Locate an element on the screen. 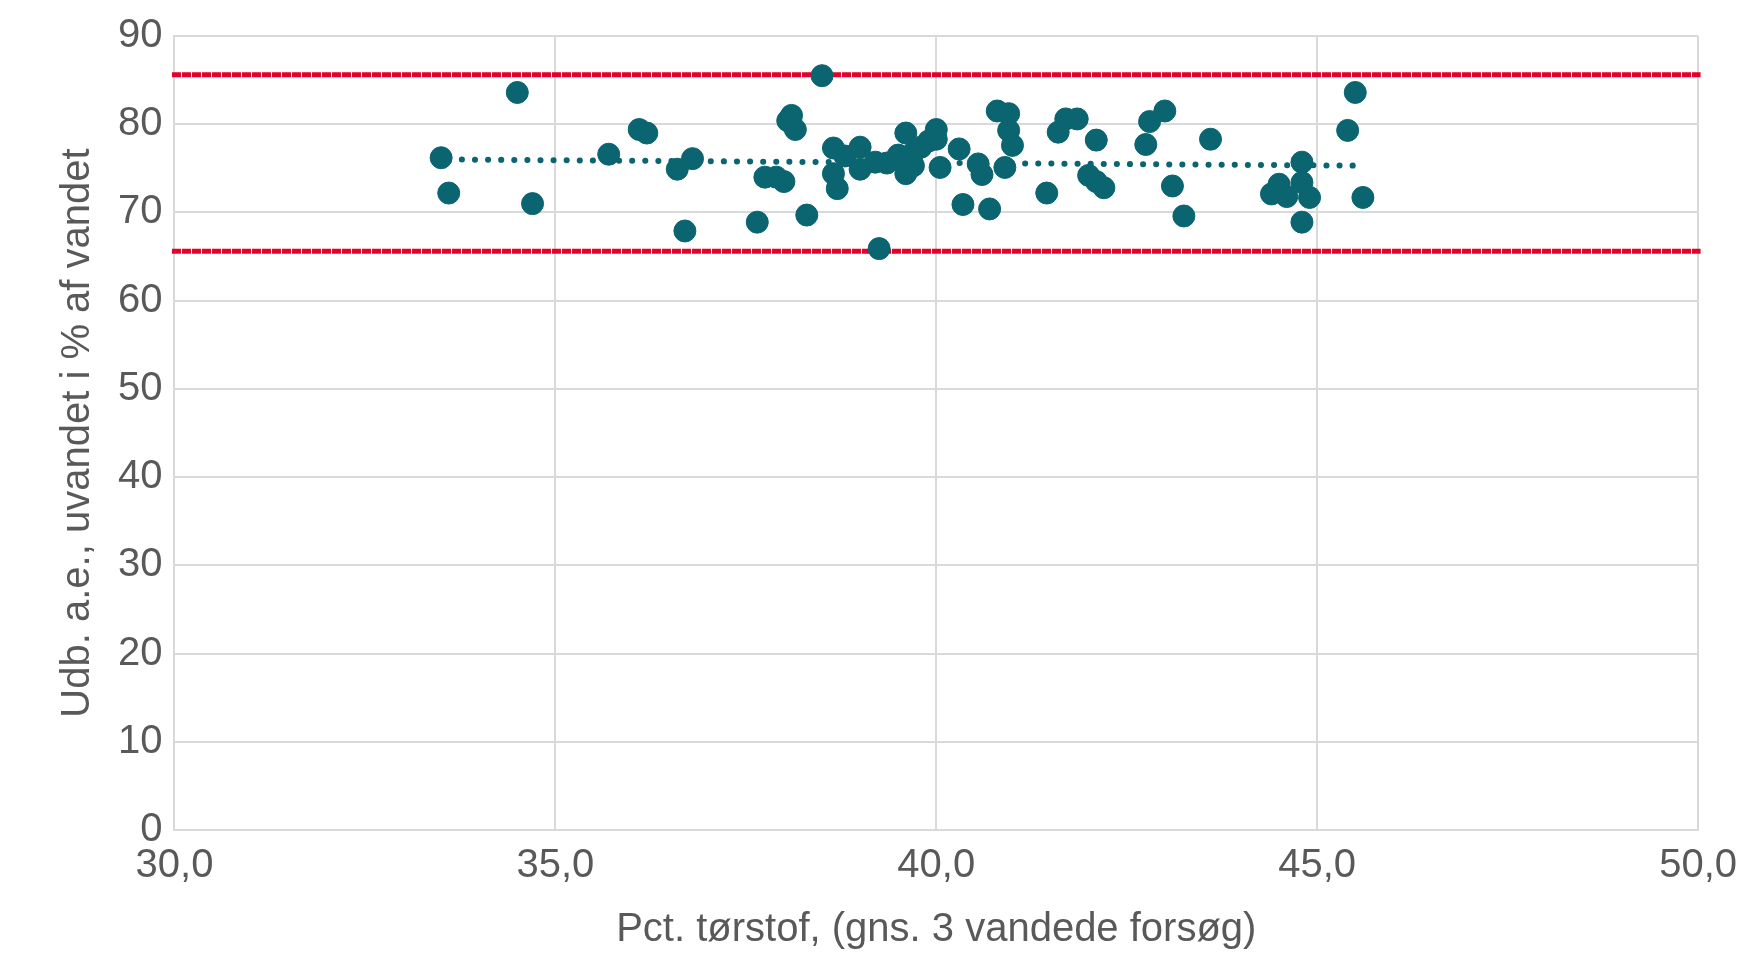  x-tick-label: 40,0 is located at coordinates (936, 863).